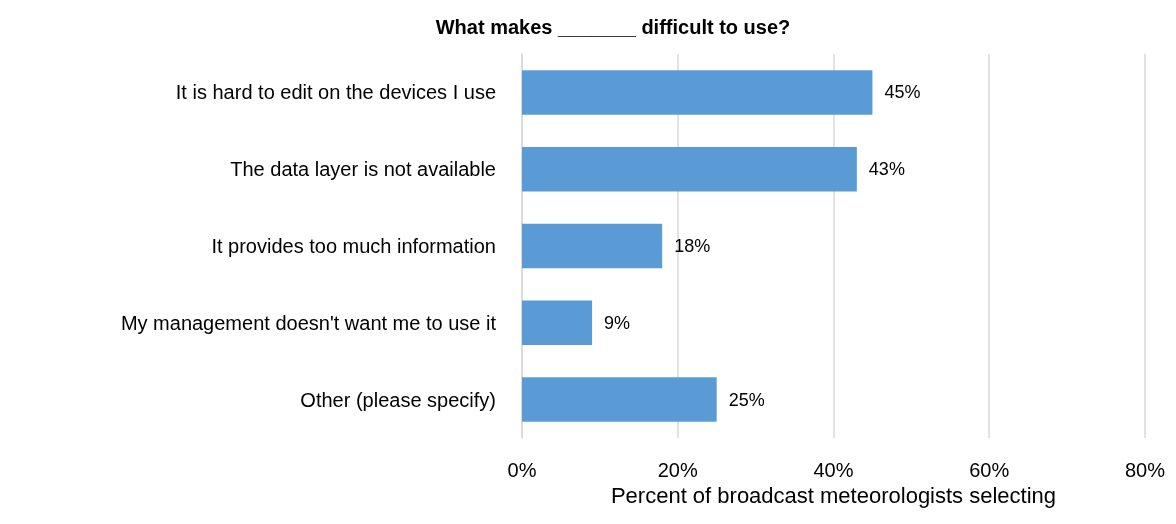  I want to click on y-tick-label: Other (please specify), so click(398, 399).